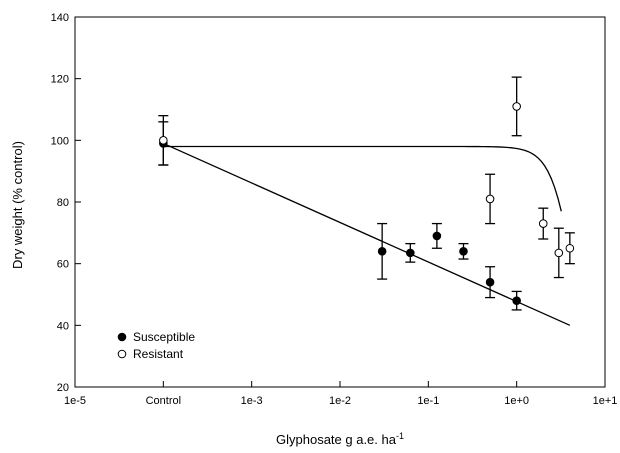  I want to click on legend-label-susceptible: Susceptible, so click(164, 337).